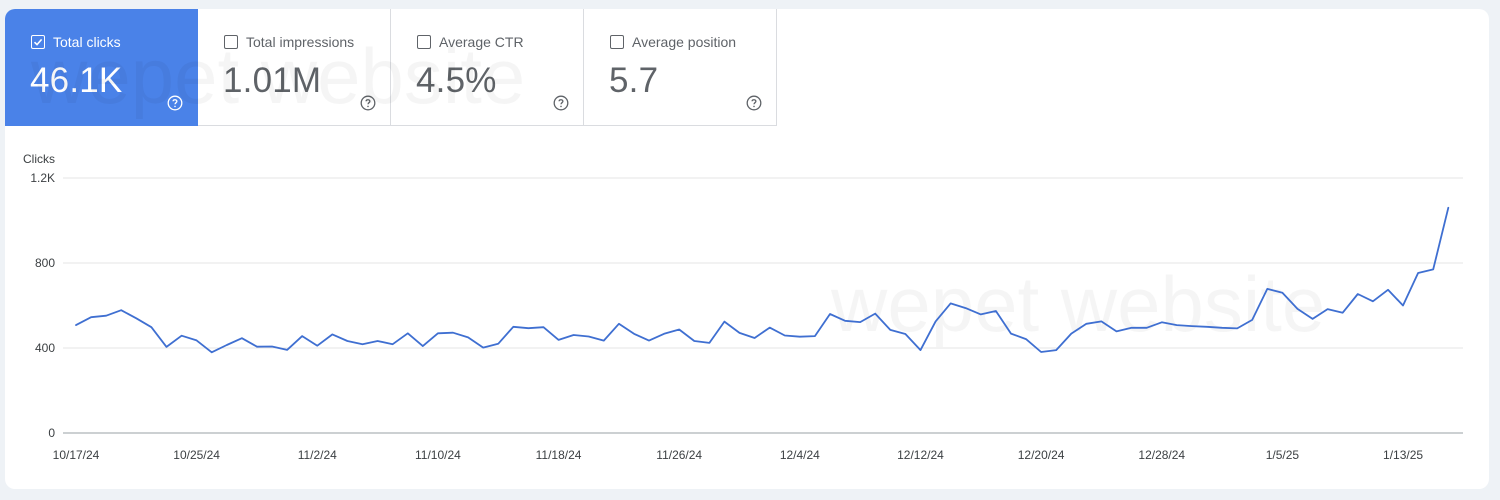  What do you see at coordinates (272, 80) in the screenshot?
I see `metric-value: 1.01M` at bounding box center [272, 80].